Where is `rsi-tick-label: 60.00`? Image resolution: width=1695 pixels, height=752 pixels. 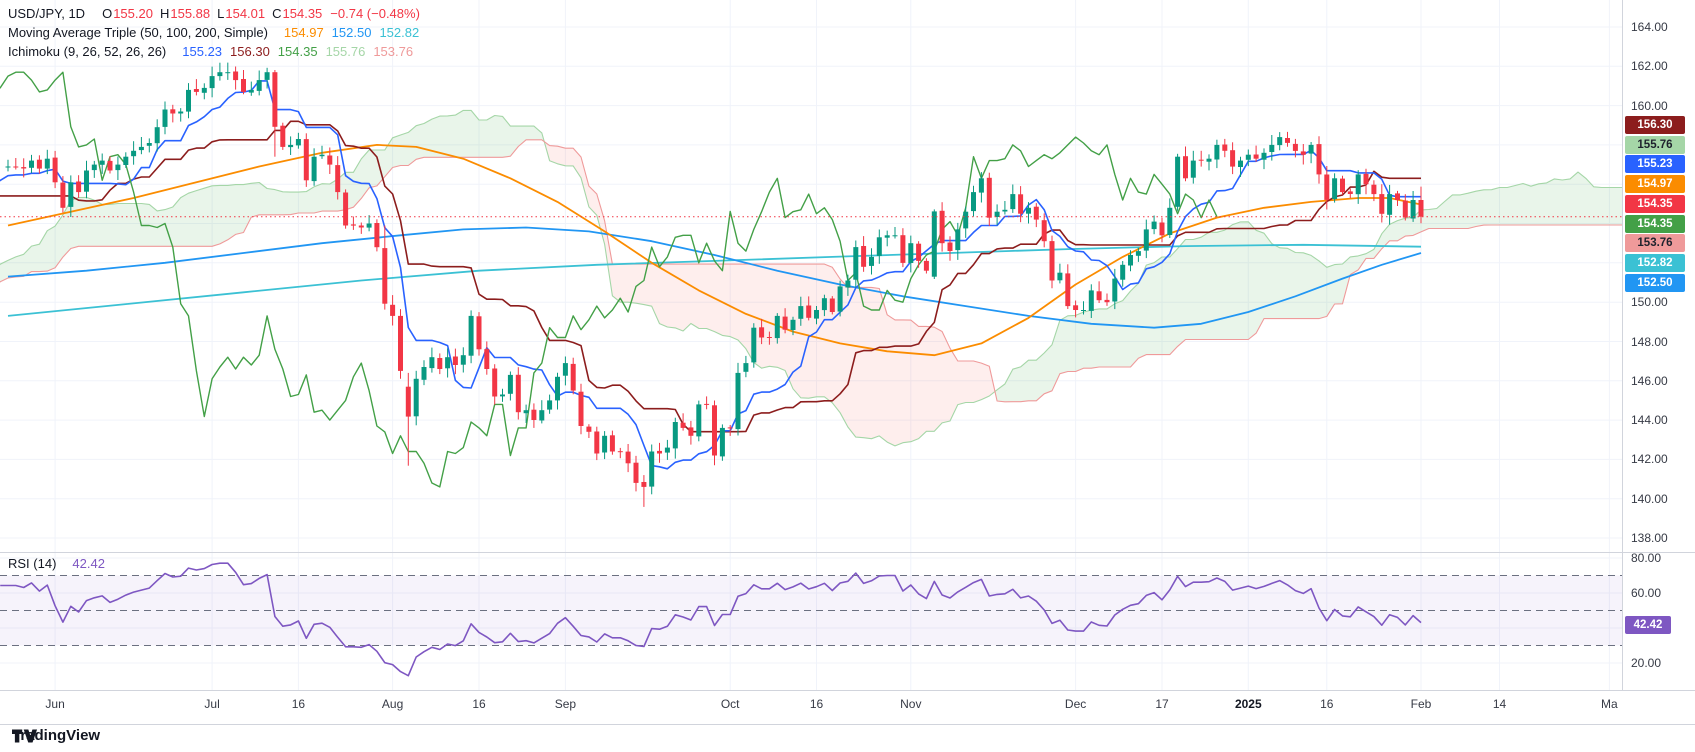
rsi-tick-label: 60.00 is located at coordinates (1646, 593).